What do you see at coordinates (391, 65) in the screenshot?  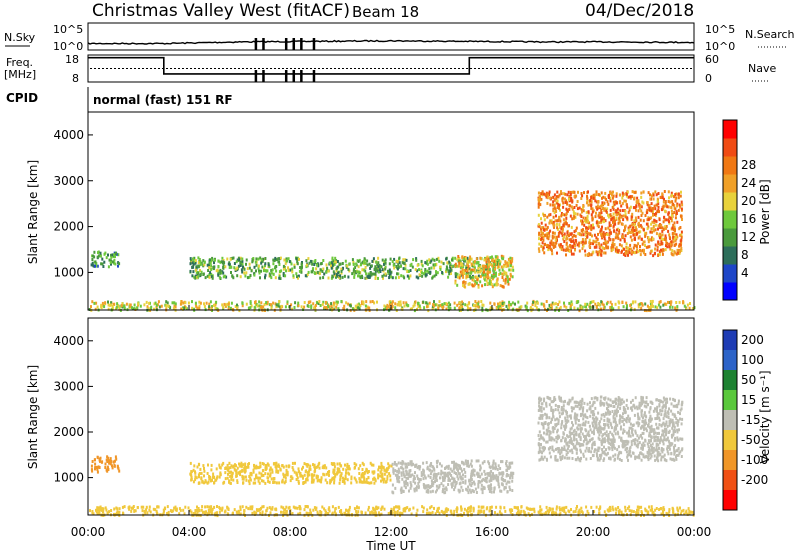 I see `freq-trace` at bounding box center [391, 65].